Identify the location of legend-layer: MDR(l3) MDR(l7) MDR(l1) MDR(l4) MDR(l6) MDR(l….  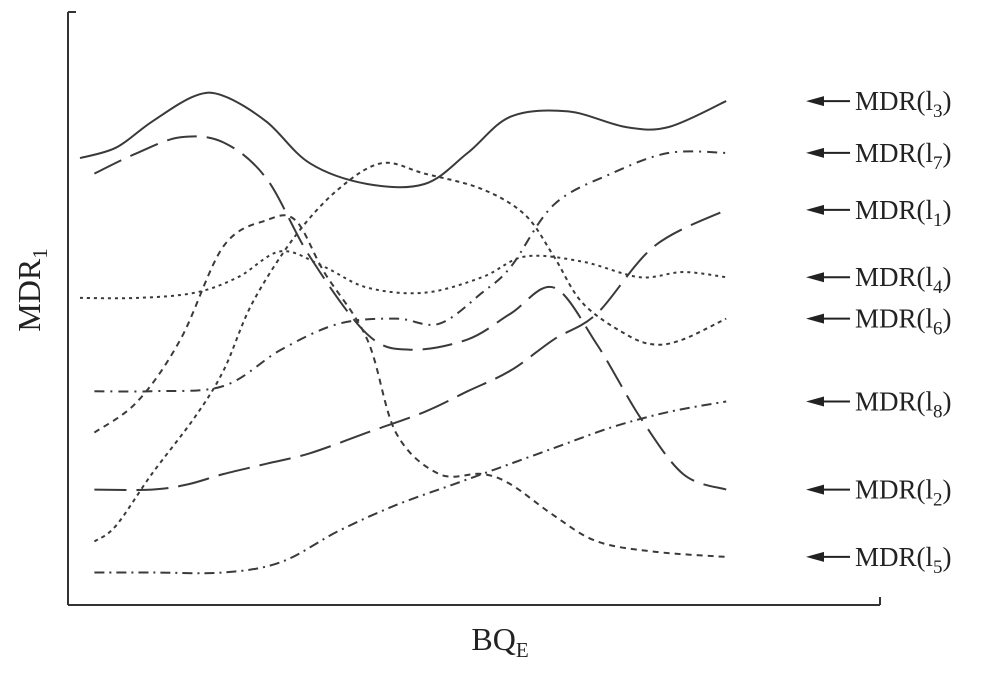
(879, 332).